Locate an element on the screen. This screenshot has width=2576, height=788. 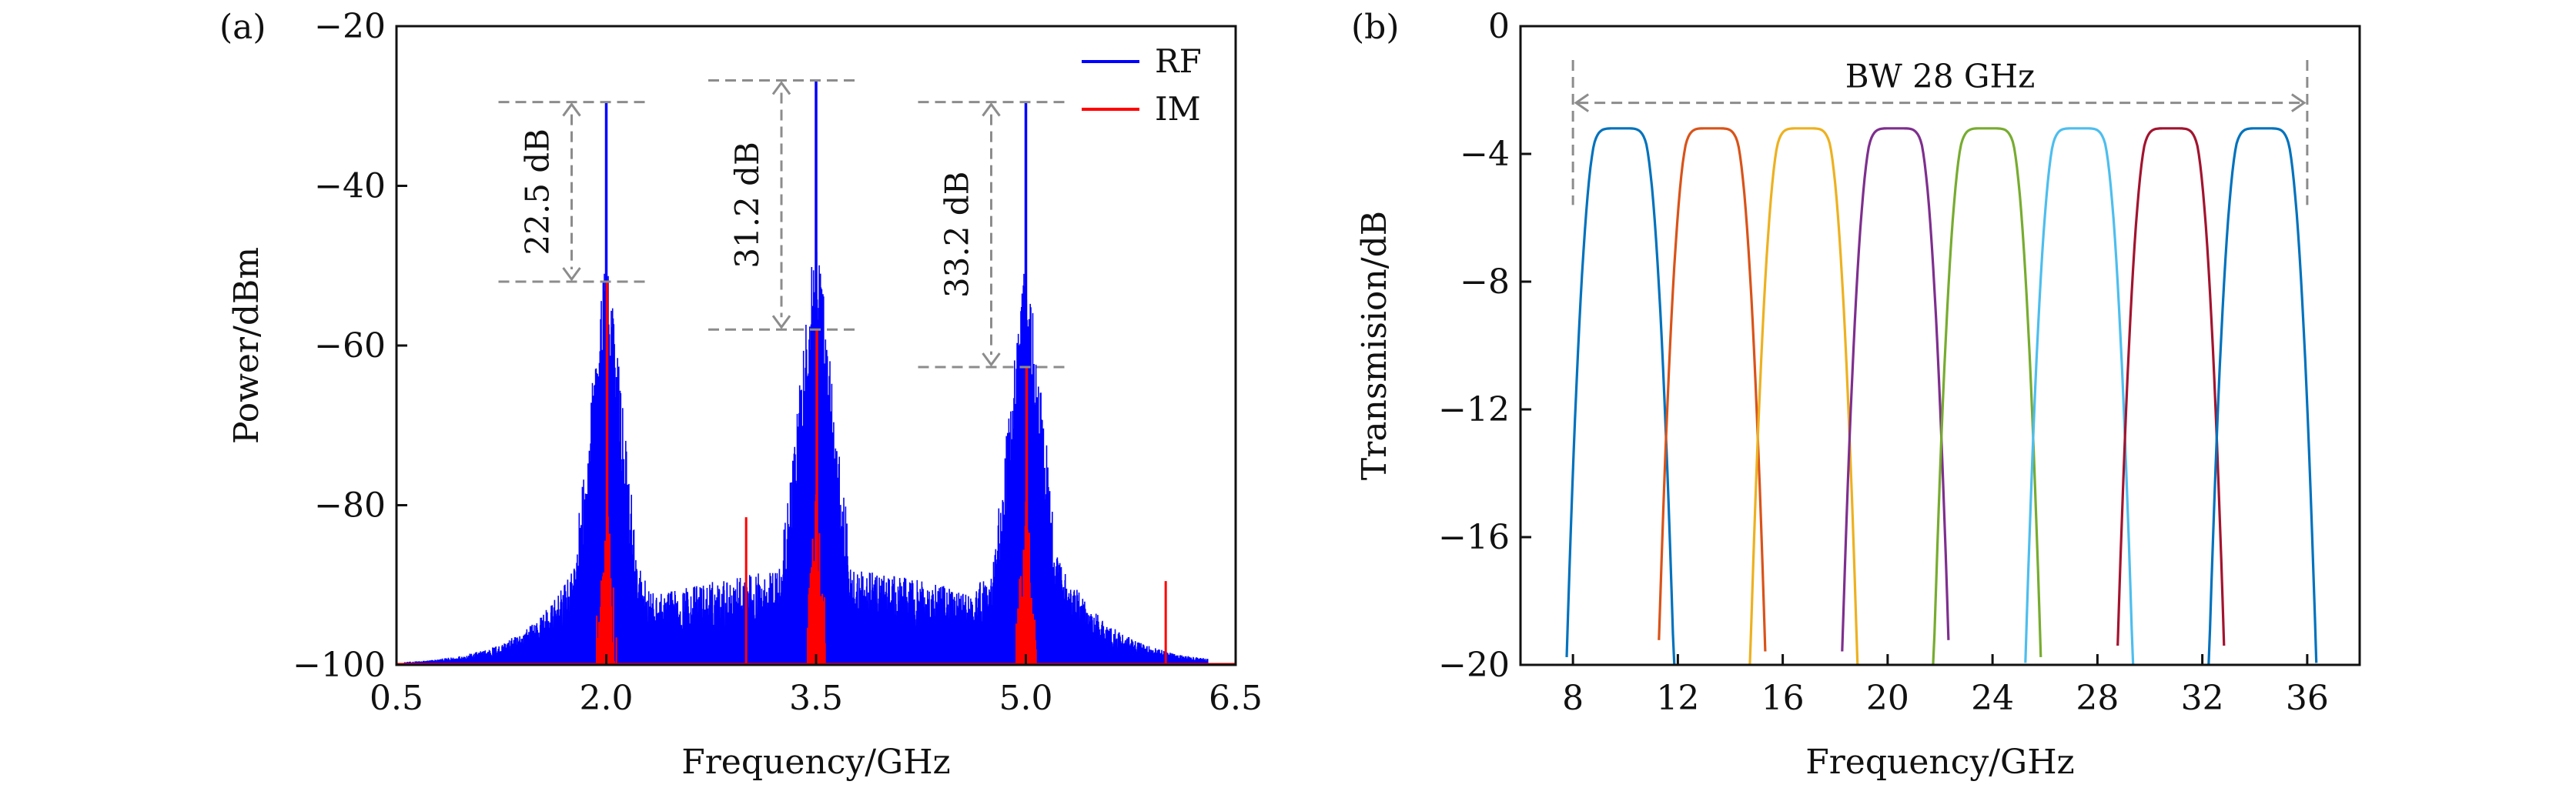
x-tick-label: 12 is located at coordinates (1678, 698).